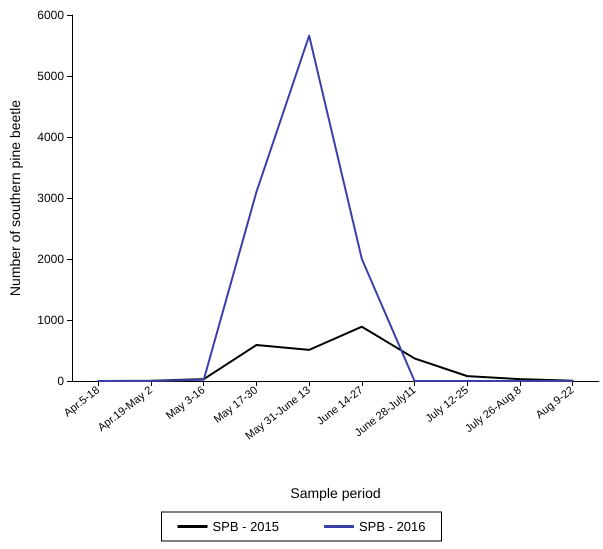  I want to click on y-tick-label: 0, so click(60, 381).